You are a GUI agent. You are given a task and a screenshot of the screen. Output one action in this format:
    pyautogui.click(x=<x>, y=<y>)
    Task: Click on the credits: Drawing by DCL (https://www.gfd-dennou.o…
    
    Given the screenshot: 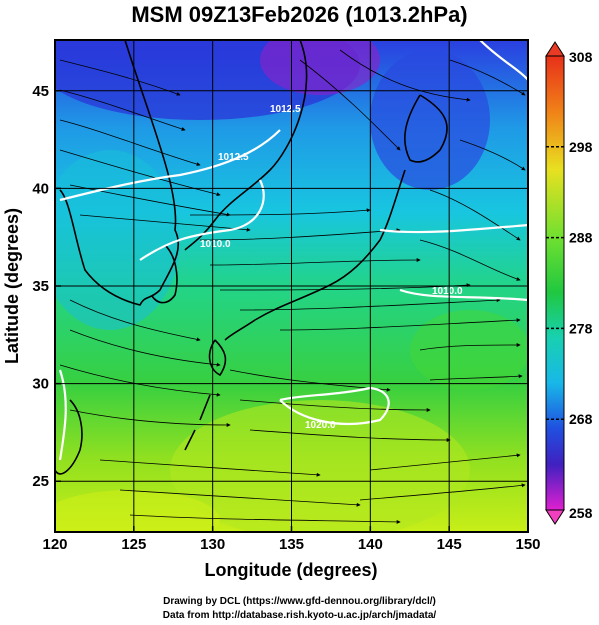 What is the action you would take?
    pyautogui.click(x=299, y=609)
    